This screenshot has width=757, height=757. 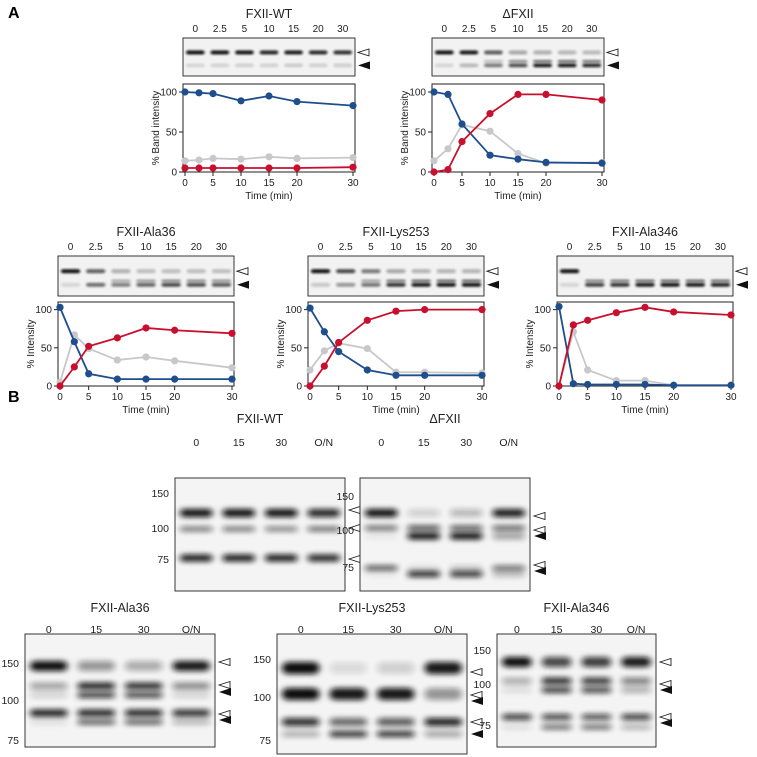 I want to click on y-tick-label: 0, so click(x=49, y=387).